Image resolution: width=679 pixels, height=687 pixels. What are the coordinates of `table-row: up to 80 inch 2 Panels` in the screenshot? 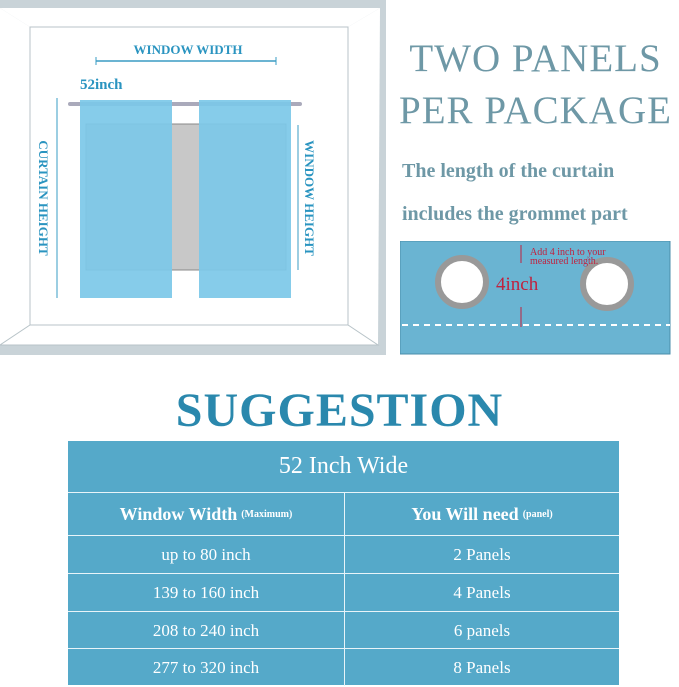 It's located at (343, 554).